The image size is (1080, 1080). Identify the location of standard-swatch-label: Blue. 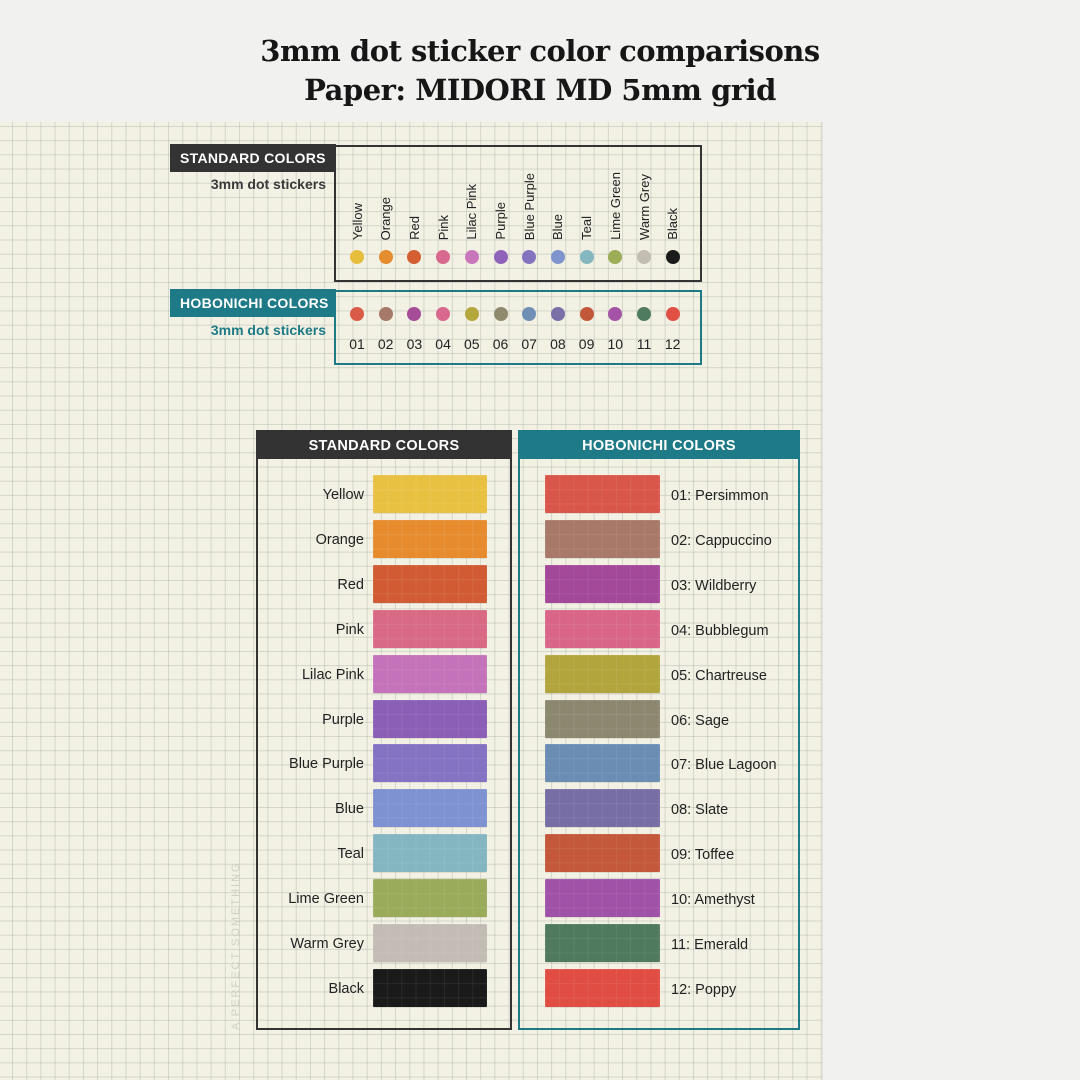
(349, 809).